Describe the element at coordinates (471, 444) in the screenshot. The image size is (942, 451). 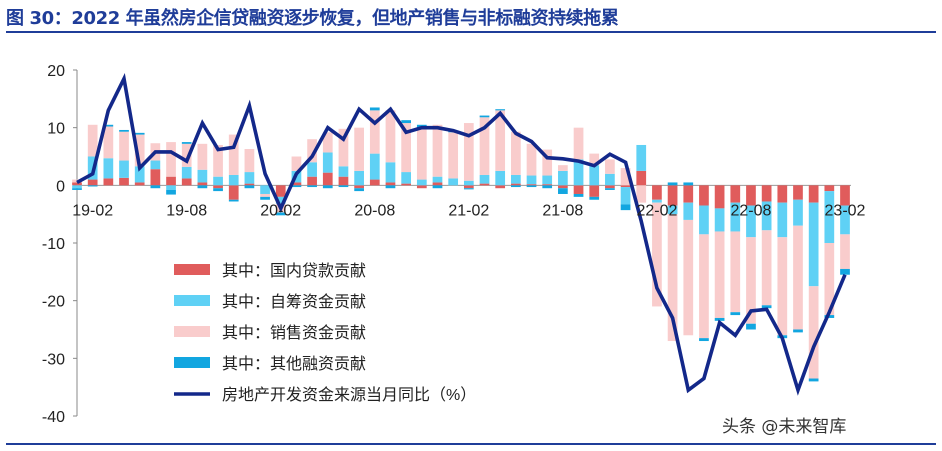
I see `bottom-rule` at that location.